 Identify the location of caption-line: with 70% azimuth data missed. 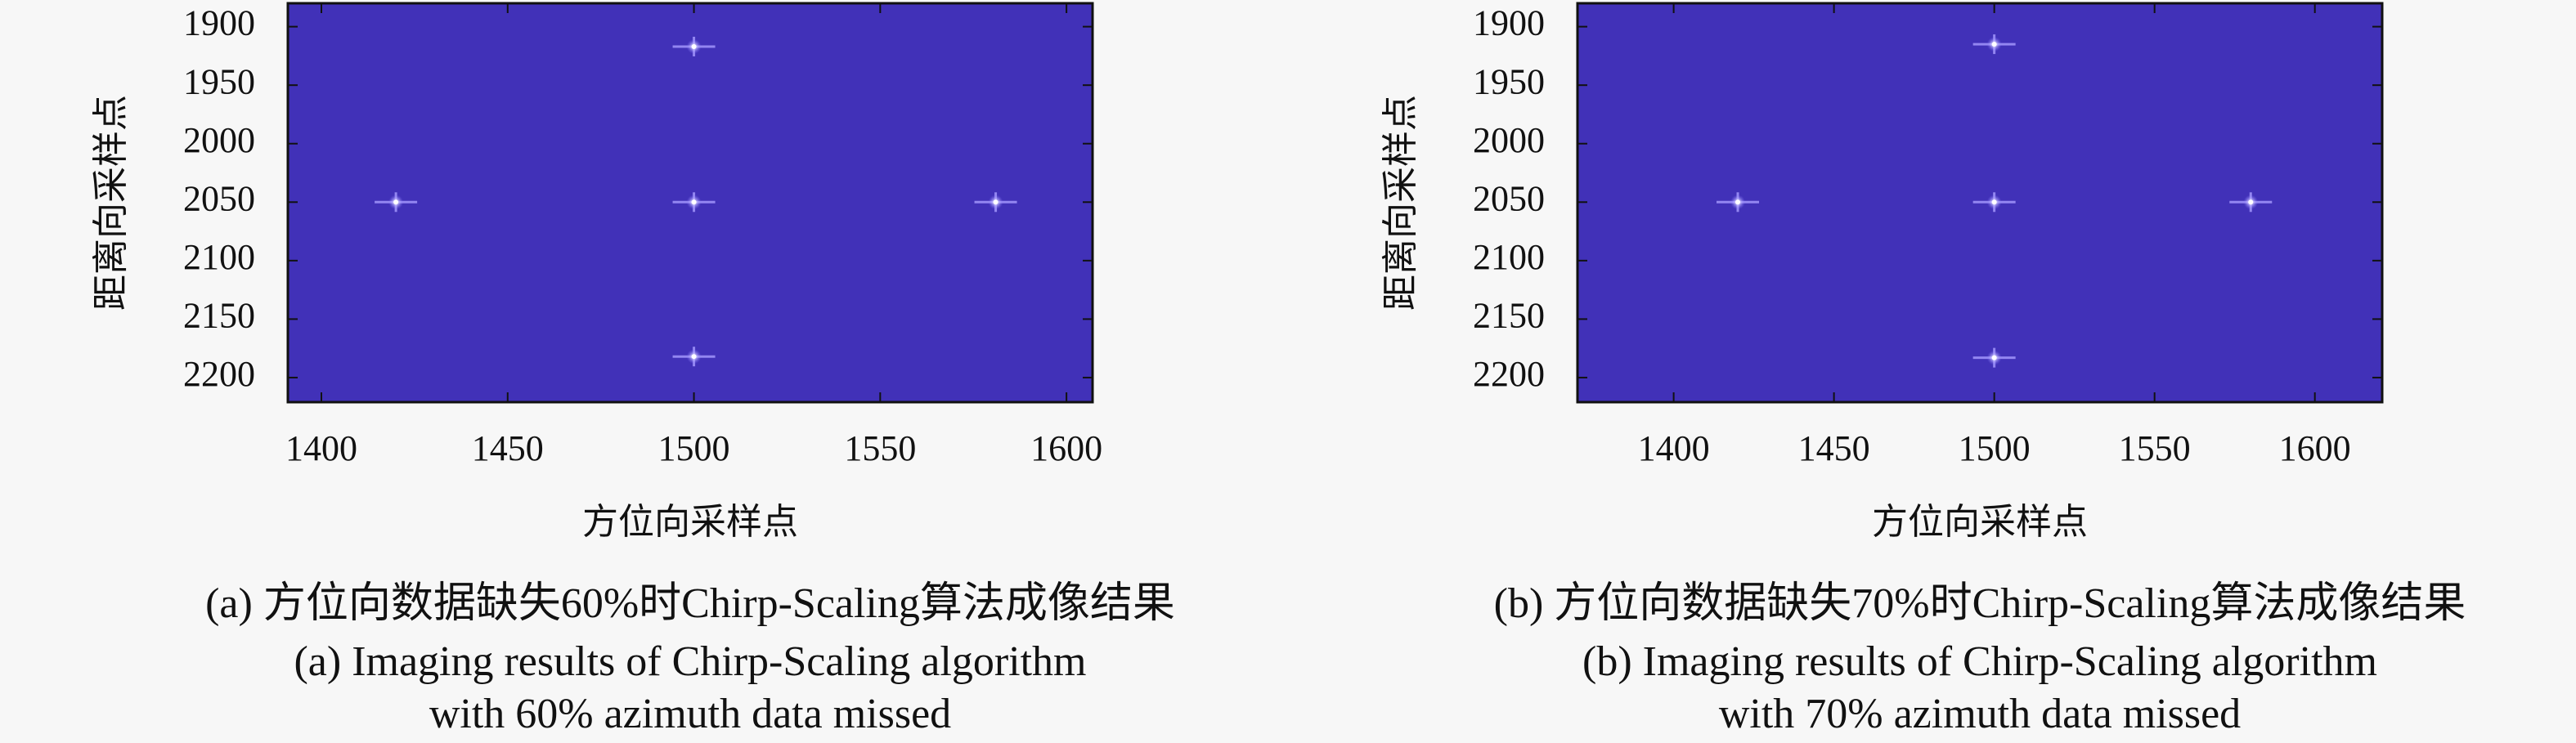
(1980, 714).